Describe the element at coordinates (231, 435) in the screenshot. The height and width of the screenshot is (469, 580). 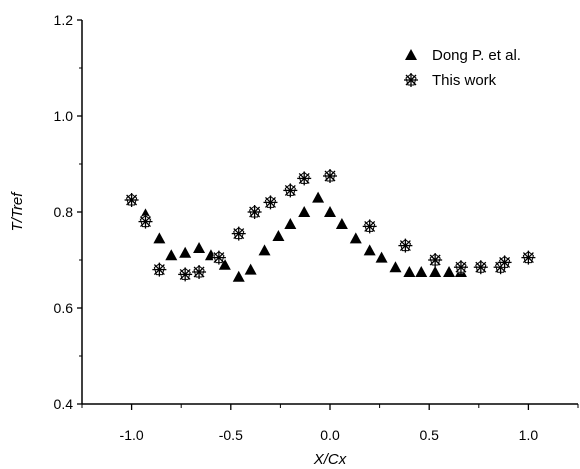
I see `x-tick-label: -0.5` at that location.